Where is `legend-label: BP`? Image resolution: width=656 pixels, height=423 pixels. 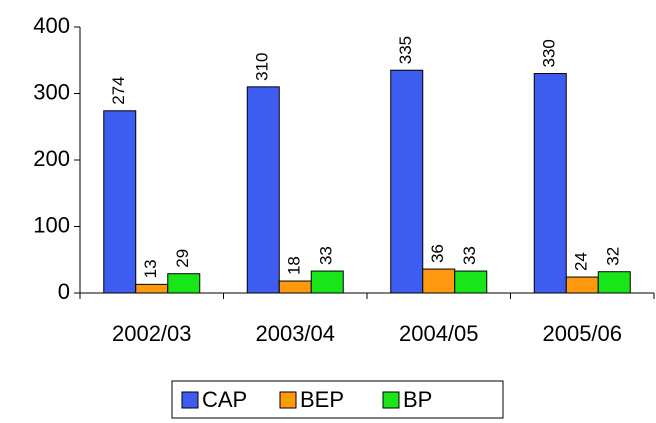 legend-label: BP is located at coordinates (417, 399).